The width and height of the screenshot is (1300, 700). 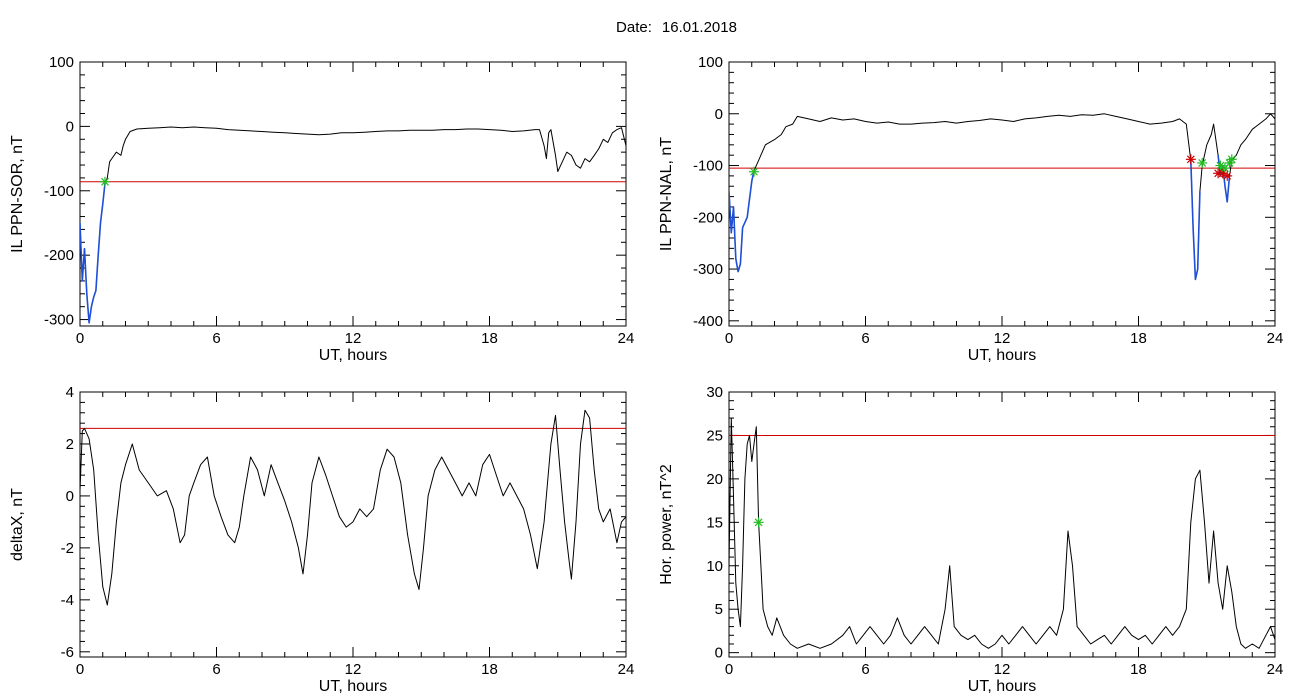 I want to click on y-tick-label: 25, so click(x=714, y=435).